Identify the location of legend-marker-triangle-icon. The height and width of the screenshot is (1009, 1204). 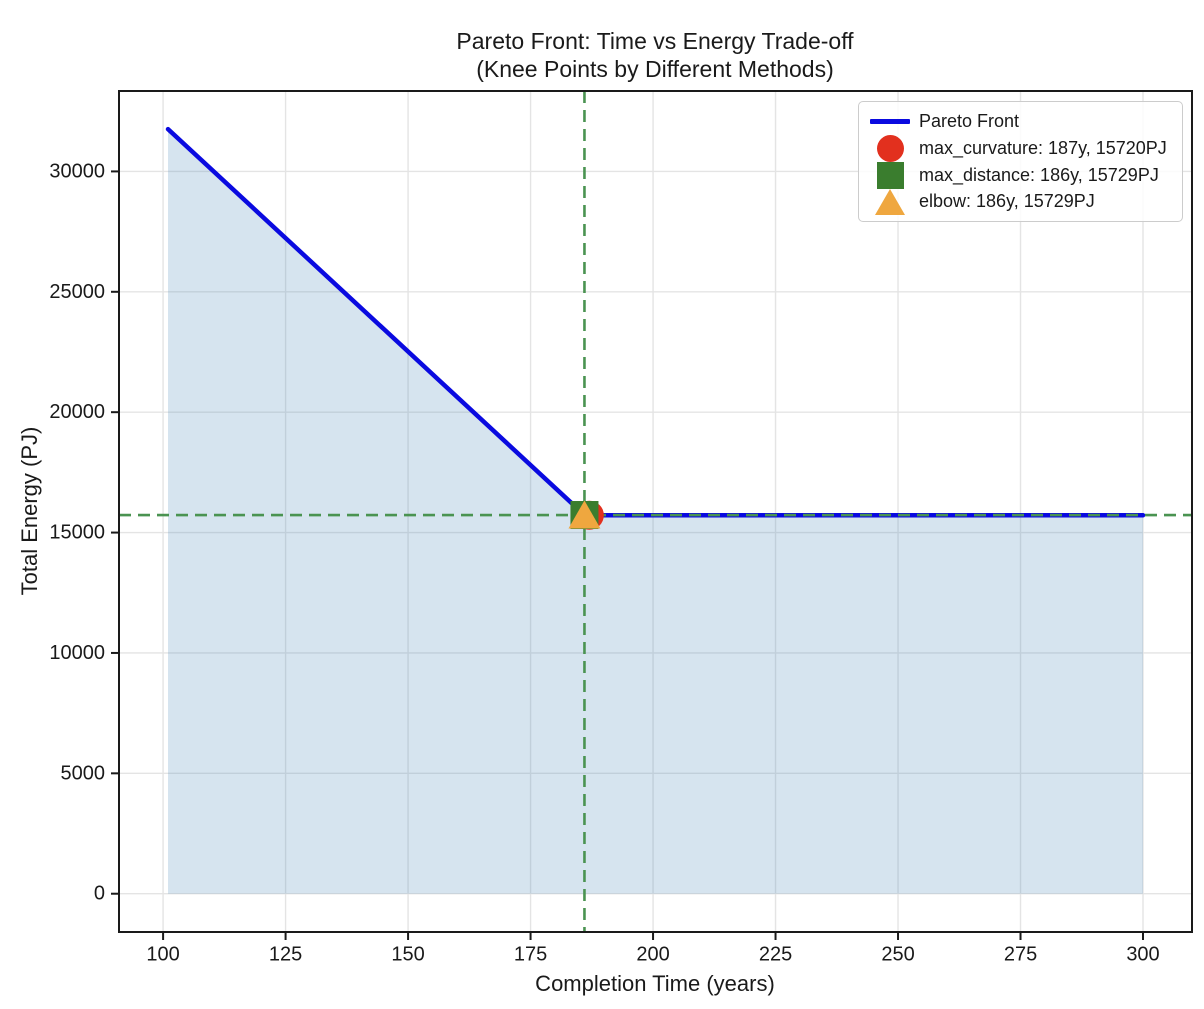
(890, 201).